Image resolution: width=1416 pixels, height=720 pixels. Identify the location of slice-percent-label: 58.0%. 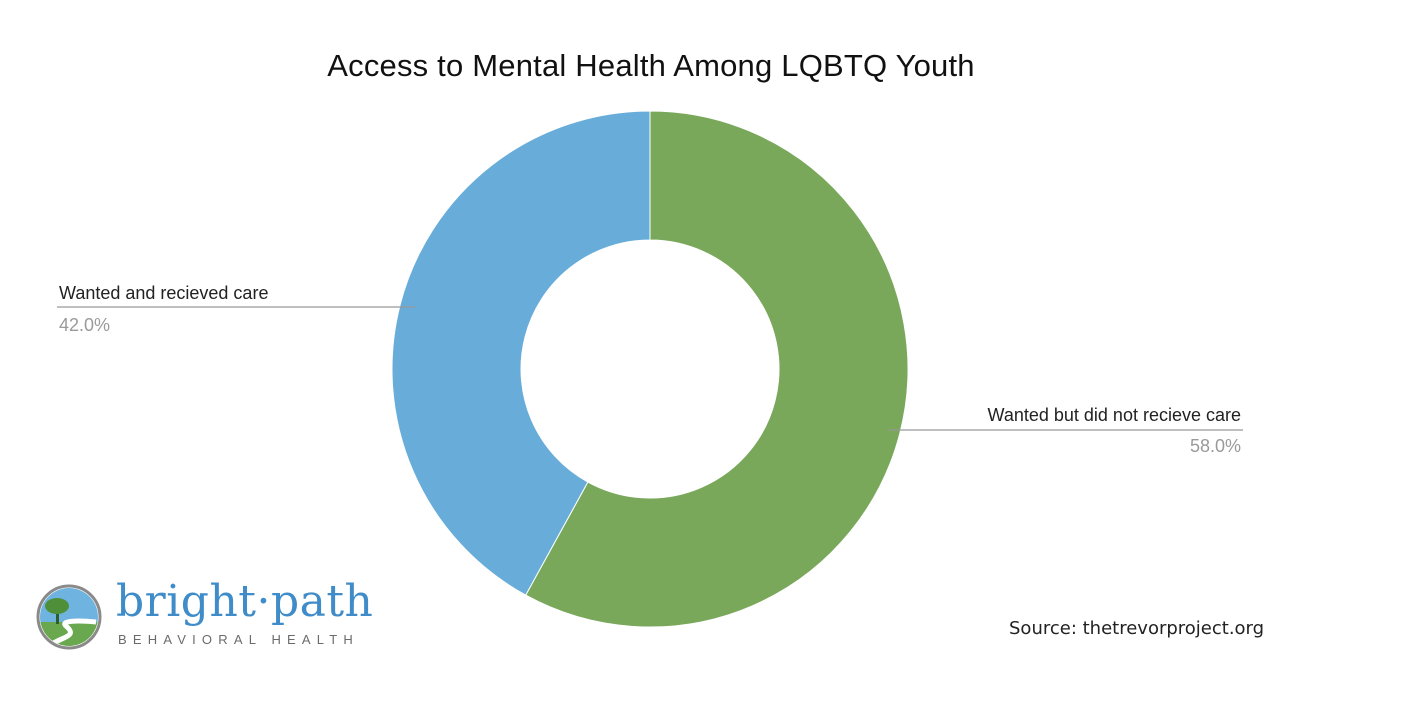
(1215, 446).